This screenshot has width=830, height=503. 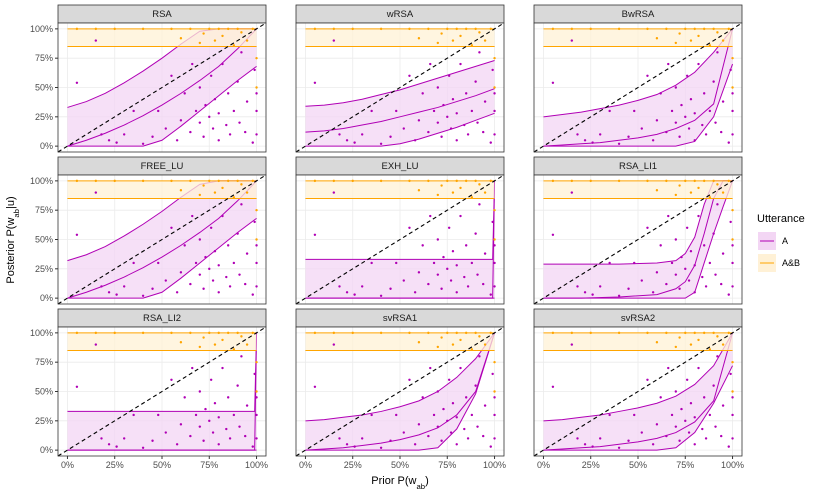 What do you see at coordinates (162, 318) in the screenshot?
I see `strip-title: RSA_LI2` at bounding box center [162, 318].